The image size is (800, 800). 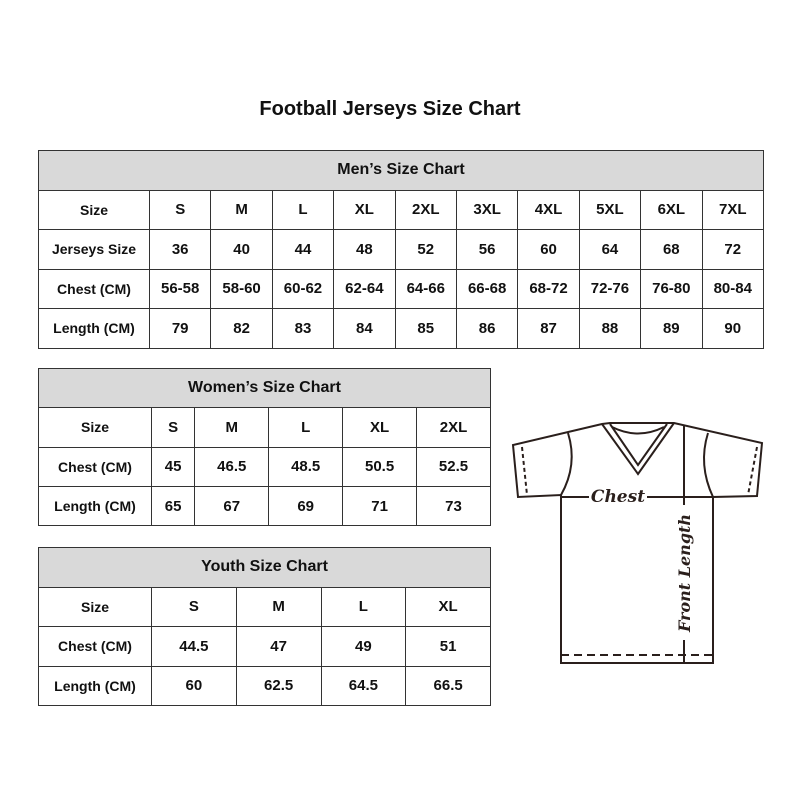 I want to click on table-cell: 66-68, so click(x=487, y=288).